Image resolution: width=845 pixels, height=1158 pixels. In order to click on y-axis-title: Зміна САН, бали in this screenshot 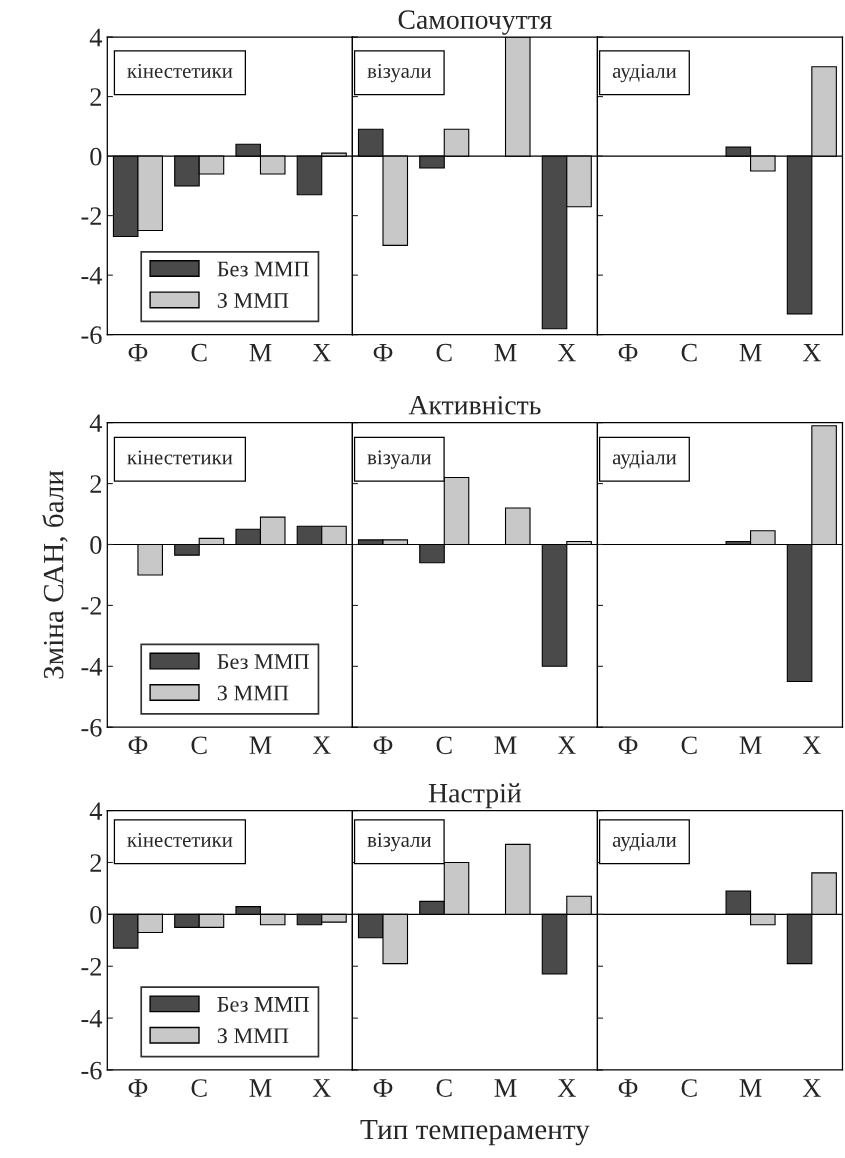, I will do `click(55, 574)`.